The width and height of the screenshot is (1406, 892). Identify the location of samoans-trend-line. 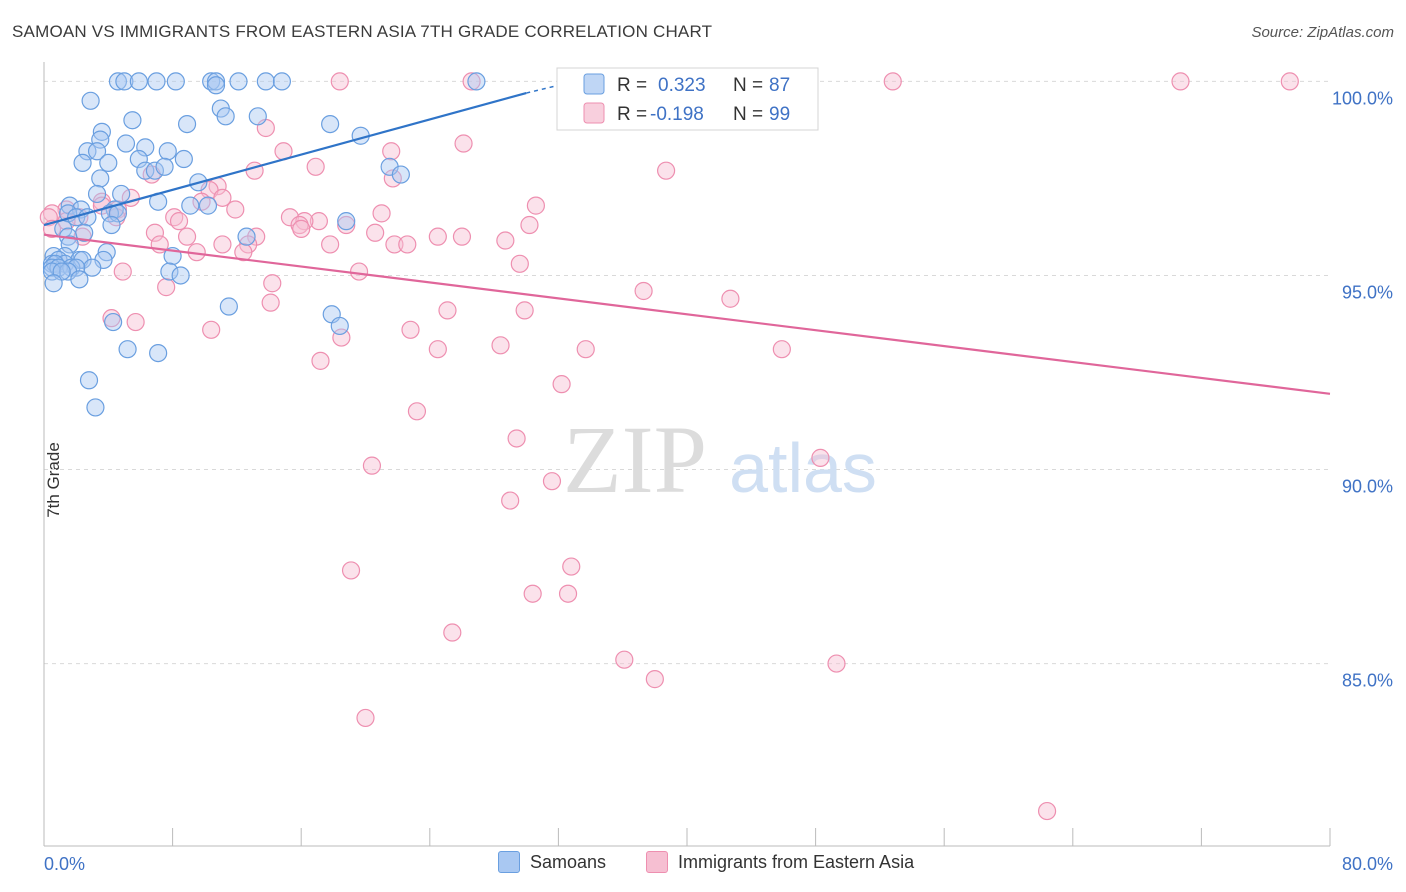
(285, 159).